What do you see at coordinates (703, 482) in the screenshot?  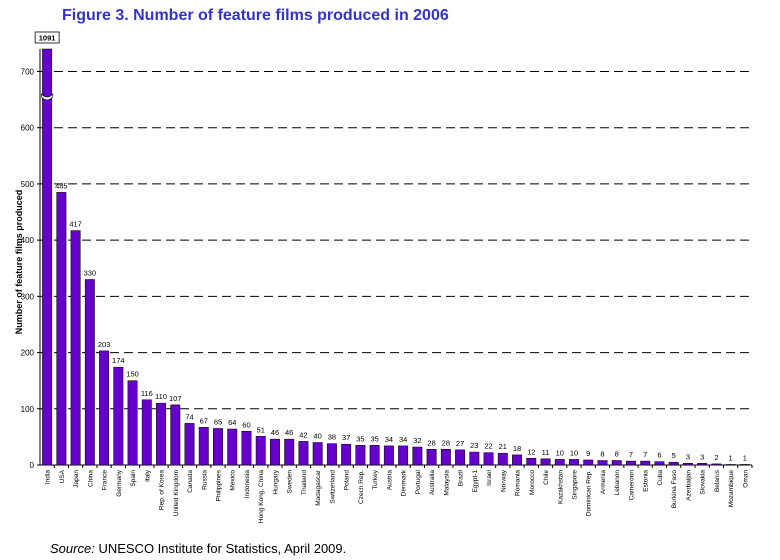 I see `x-tick-label: Slovakia` at bounding box center [703, 482].